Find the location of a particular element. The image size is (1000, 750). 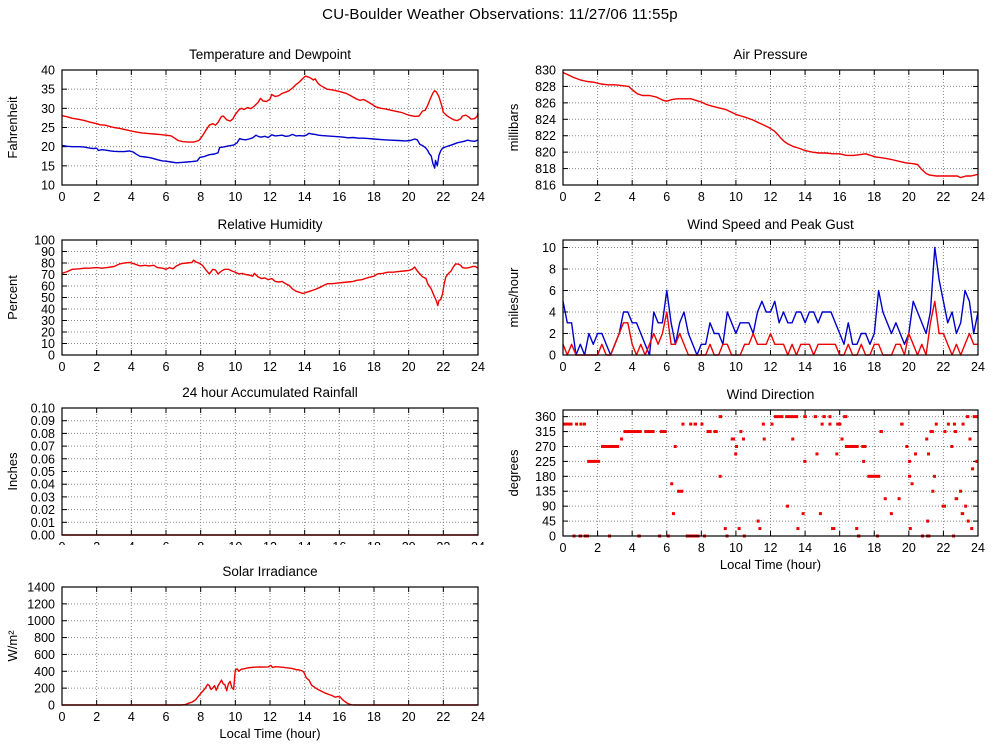

x-axis-label: Local Time (hour) is located at coordinates (269, 733).